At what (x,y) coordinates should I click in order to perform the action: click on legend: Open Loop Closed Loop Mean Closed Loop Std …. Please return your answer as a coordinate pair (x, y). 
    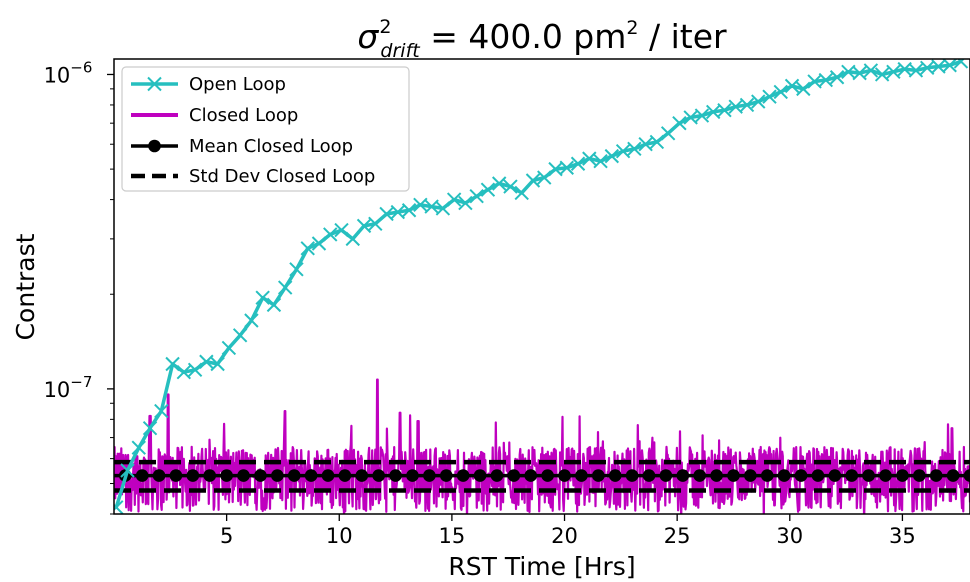
    Looking at the image, I should click on (265, 129).